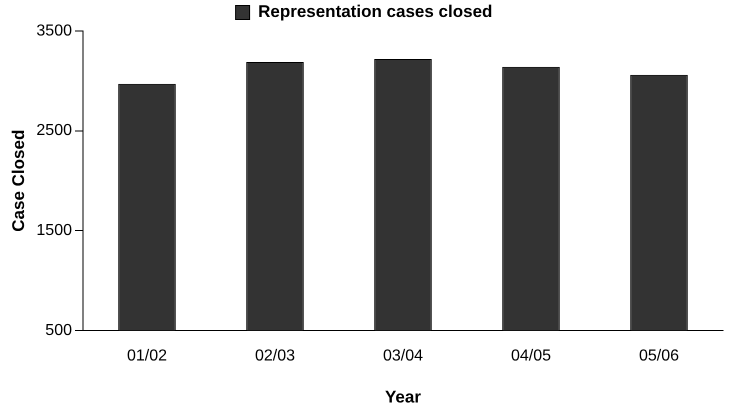 This screenshot has height=412, width=733. Describe the element at coordinates (18, 181) in the screenshot. I see `y-axis-title: Case Closed` at that location.